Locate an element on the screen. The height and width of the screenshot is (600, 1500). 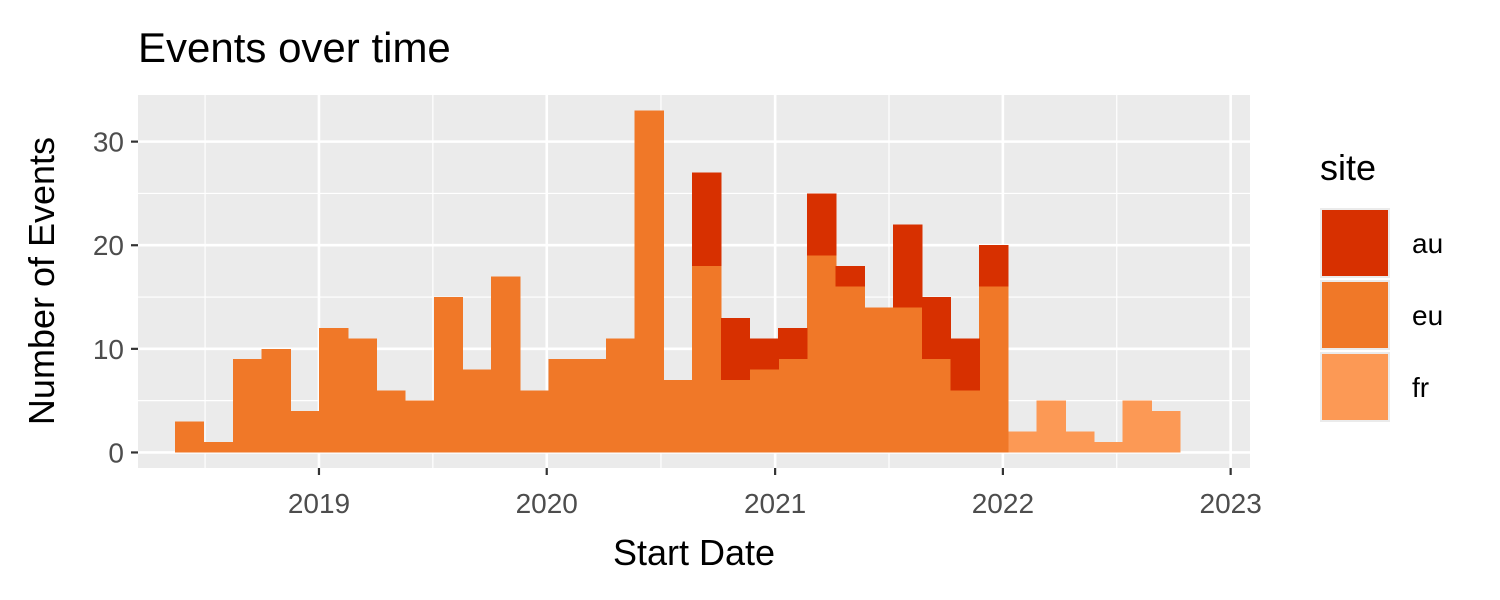
x-tick-label: 2021 is located at coordinates (775, 503).